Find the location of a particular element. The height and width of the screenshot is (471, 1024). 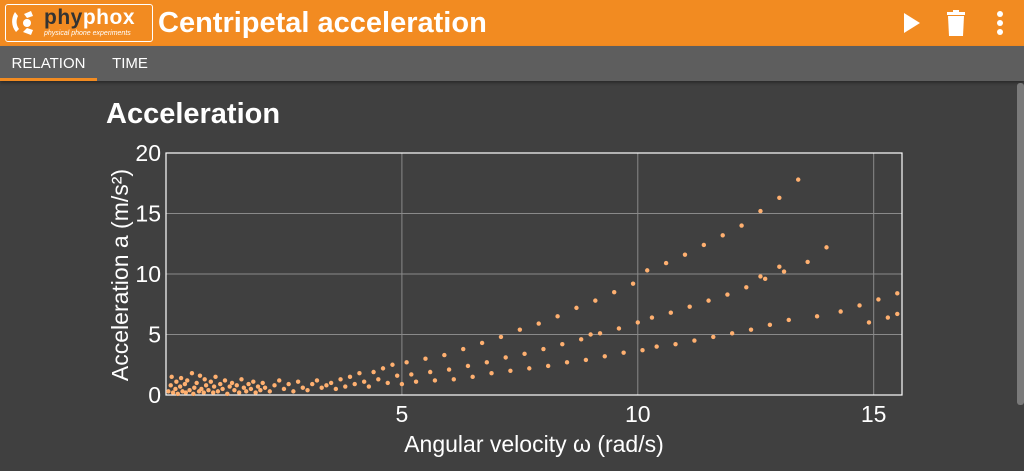

scrollbar is located at coordinates (1020, 244).